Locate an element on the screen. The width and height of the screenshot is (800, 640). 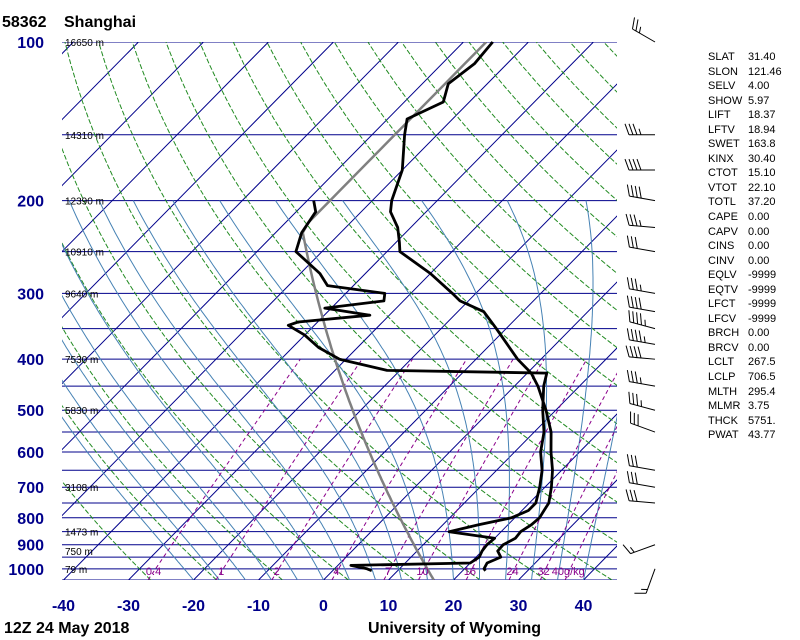
height-label: 5830 m is located at coordinates (81, 411).